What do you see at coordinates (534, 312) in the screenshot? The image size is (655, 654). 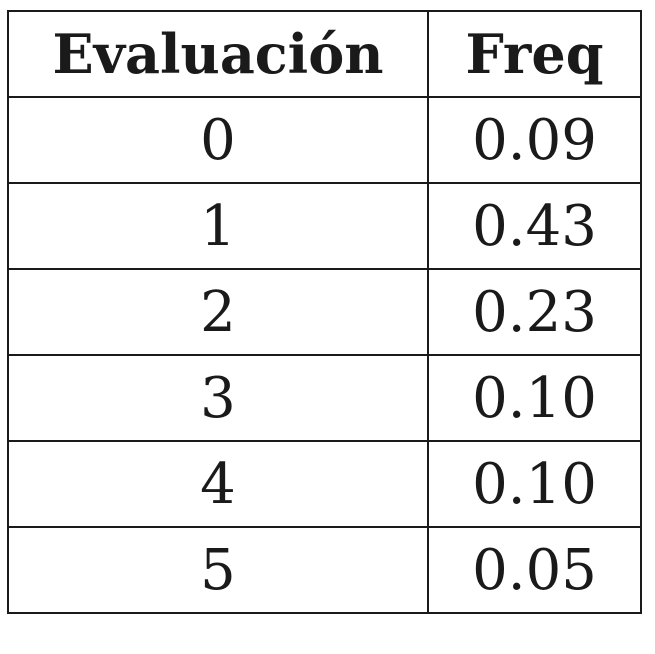 I see `cell-freq: 0.23` at bounding box center [534, 312].